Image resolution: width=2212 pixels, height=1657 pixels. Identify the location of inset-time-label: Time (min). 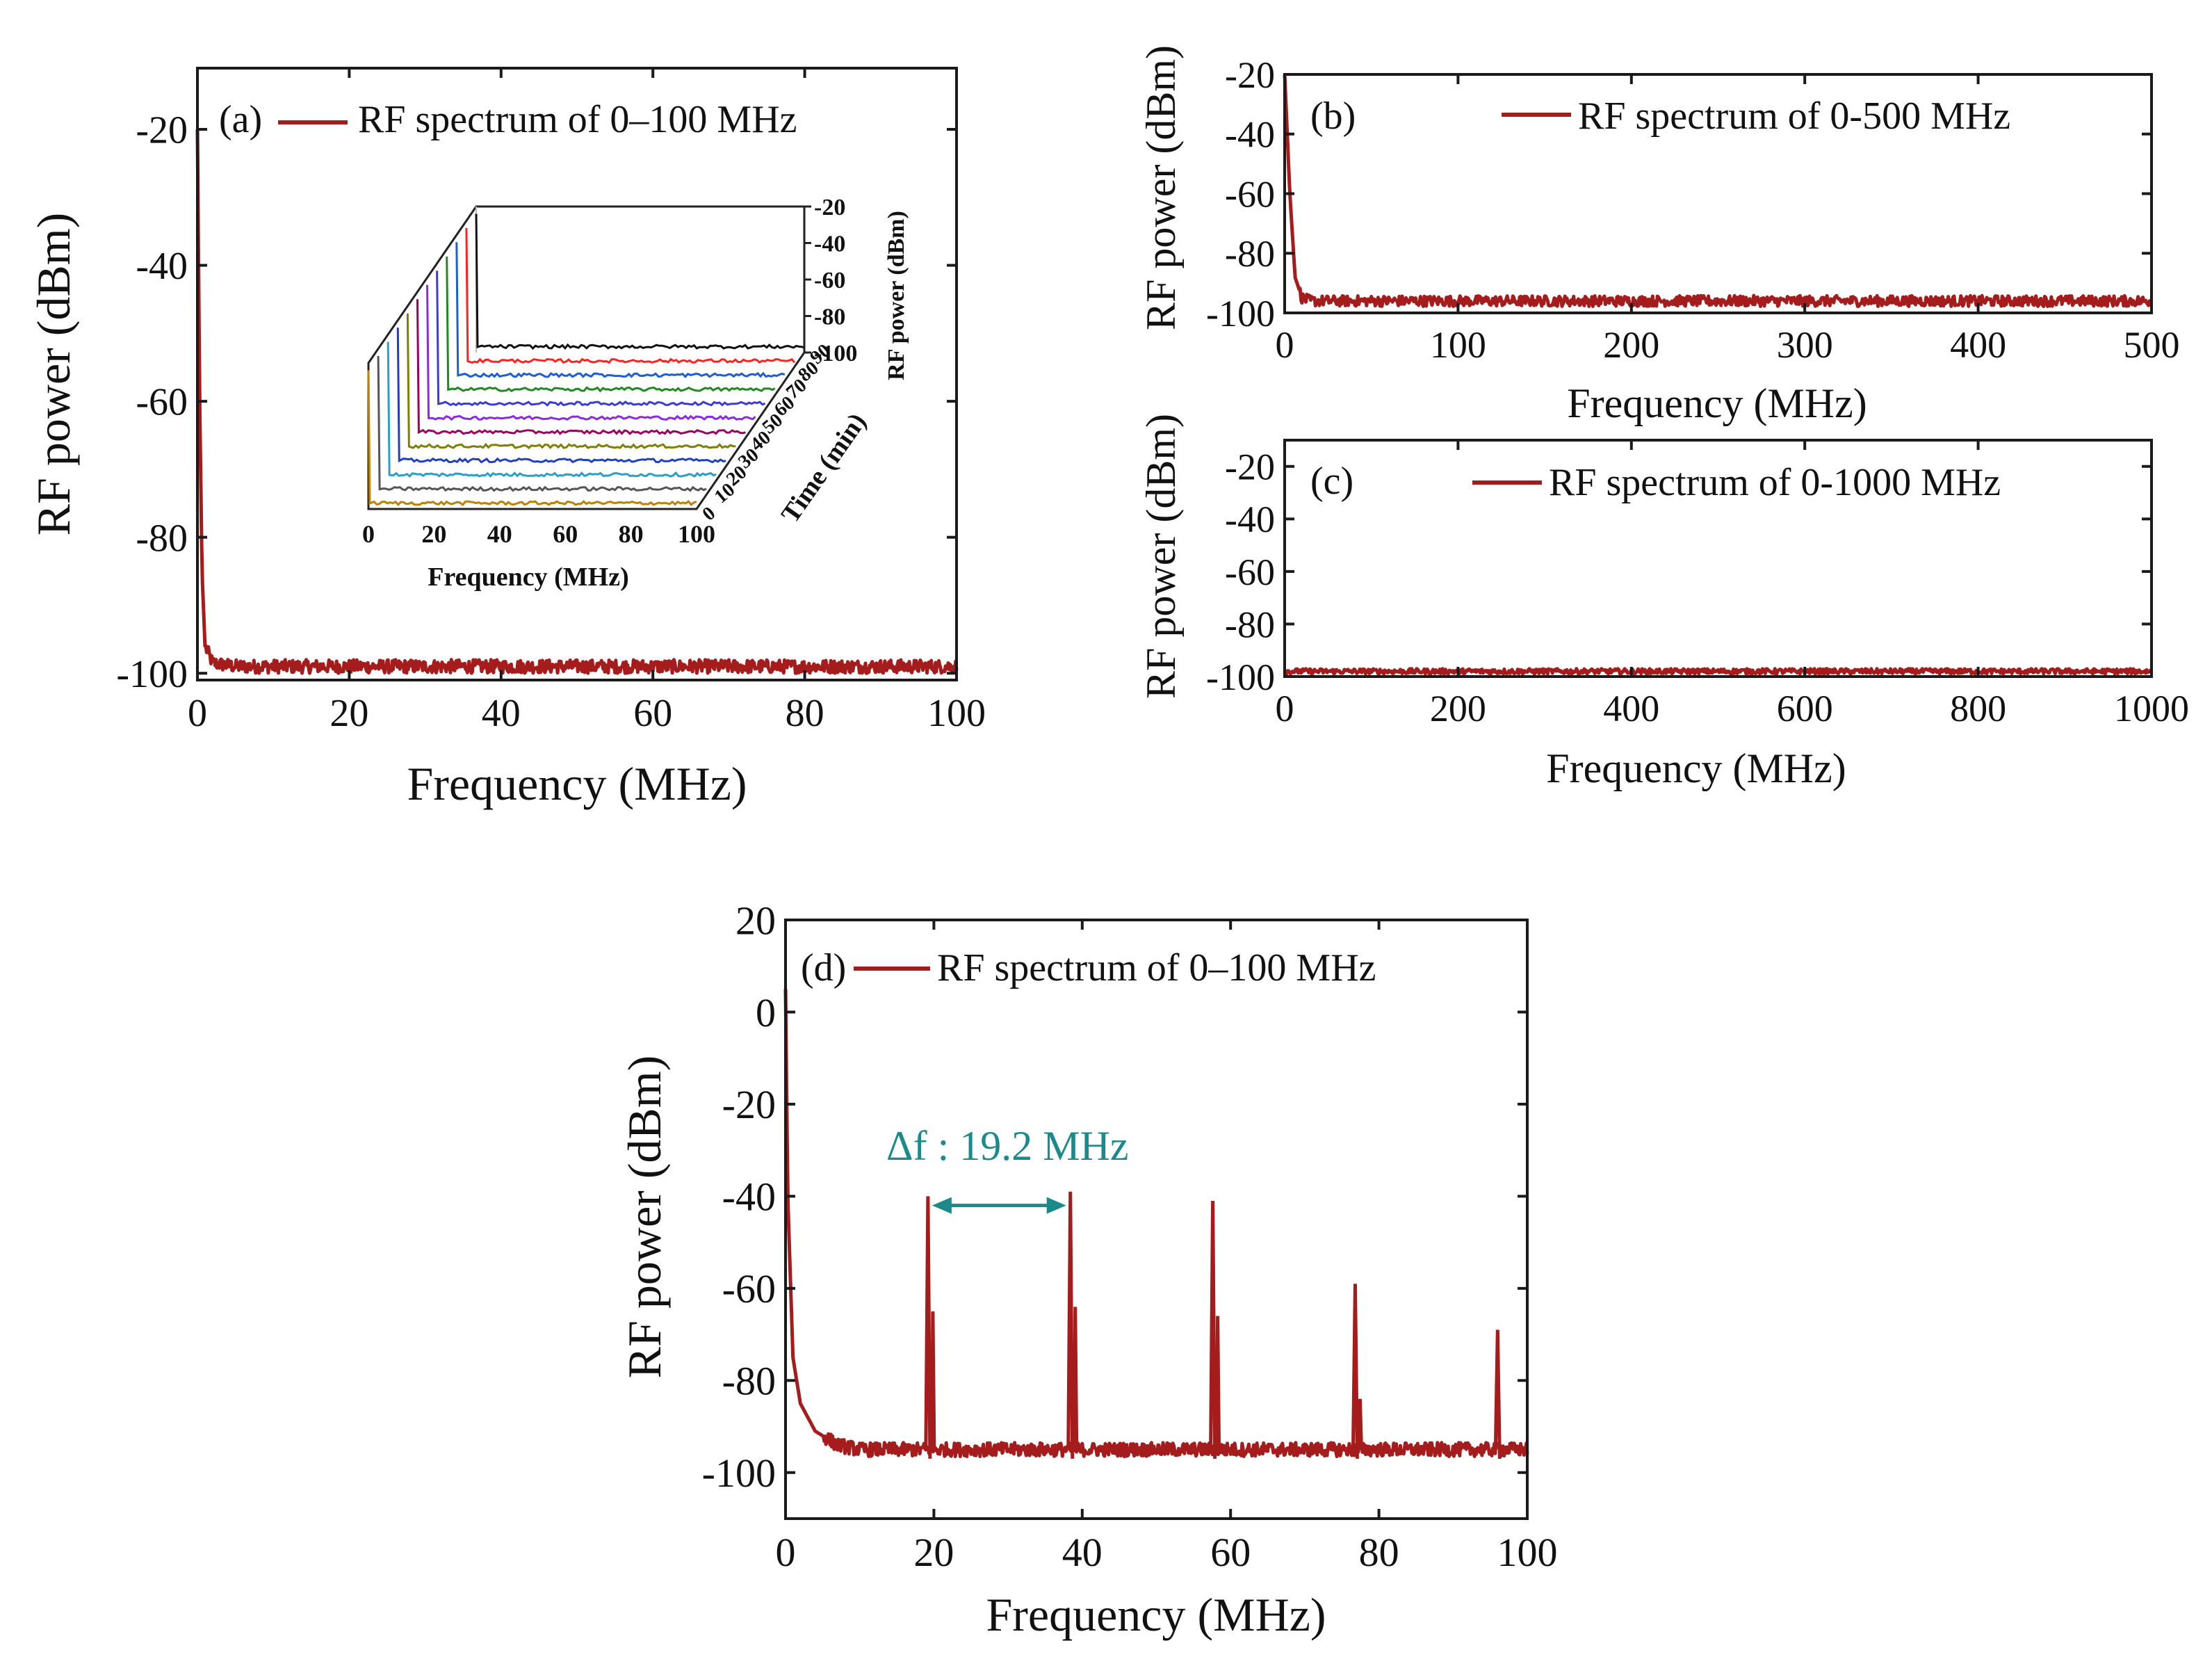
(824, 468).